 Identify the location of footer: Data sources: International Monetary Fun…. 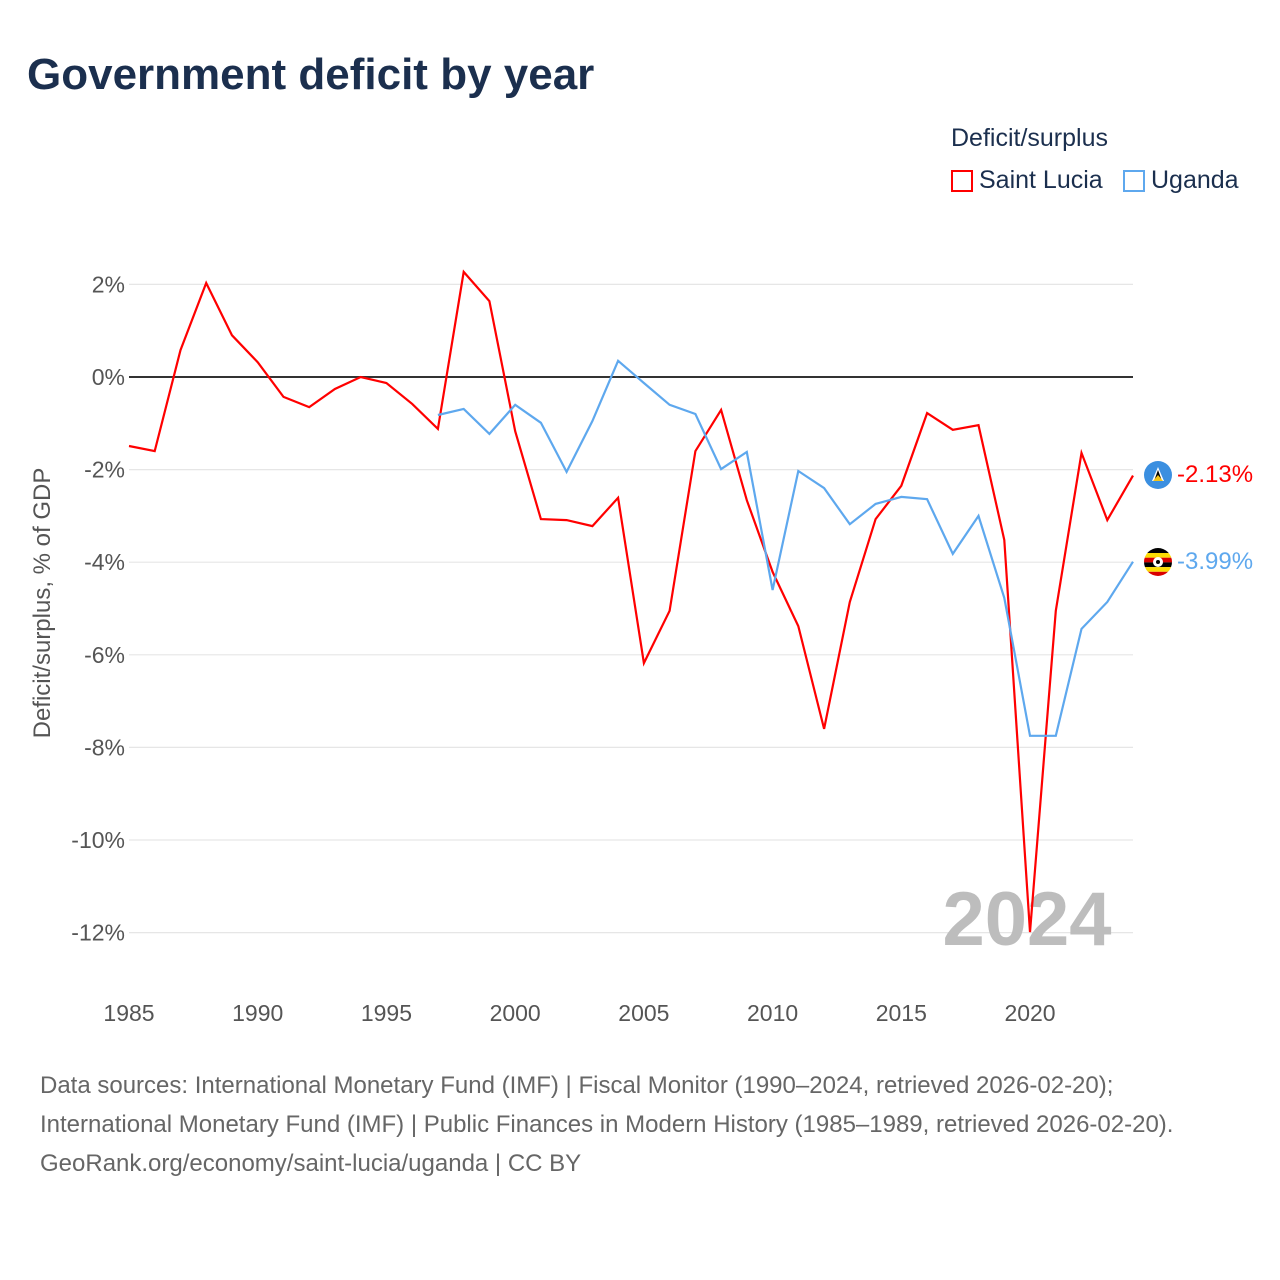
(640, 1124).